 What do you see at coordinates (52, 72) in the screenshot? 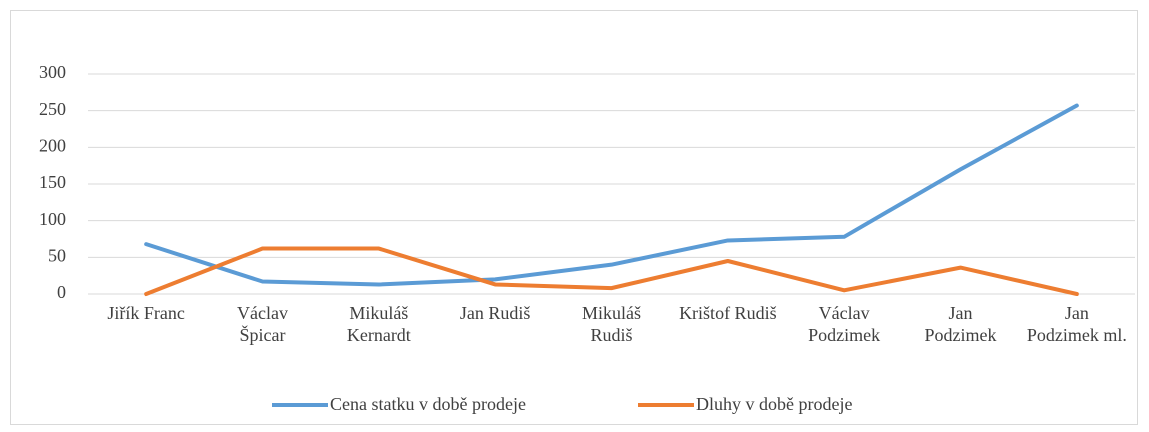
I see `y-tick-label: 300` at bounding box center [52, 72].